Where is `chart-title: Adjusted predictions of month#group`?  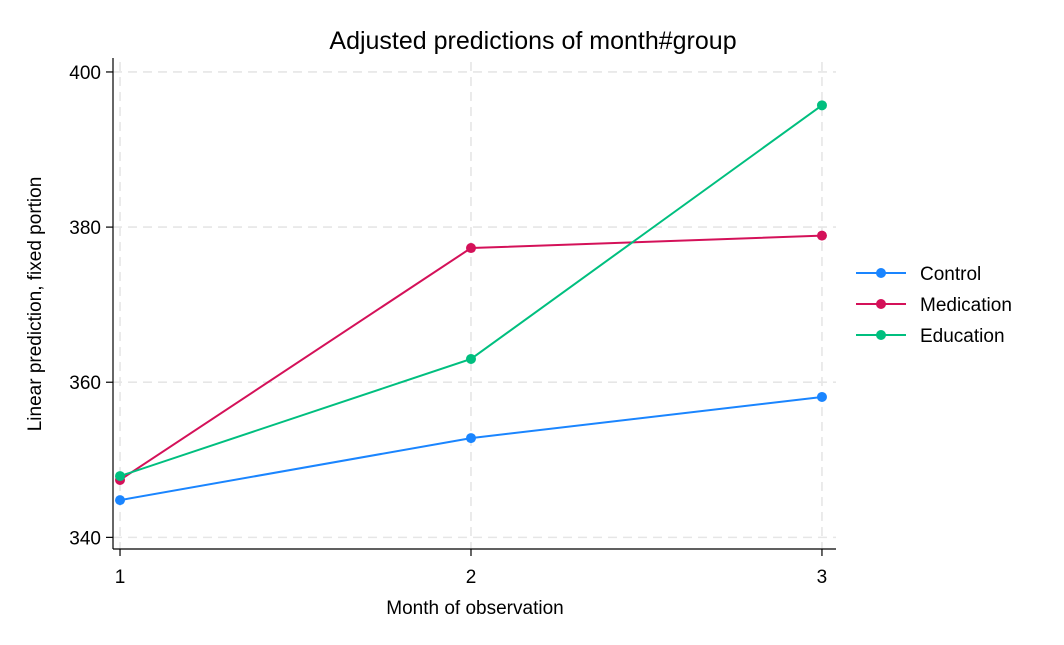 chart-title: Adjusted predictions of month#group is located at coordinates (532, 41).